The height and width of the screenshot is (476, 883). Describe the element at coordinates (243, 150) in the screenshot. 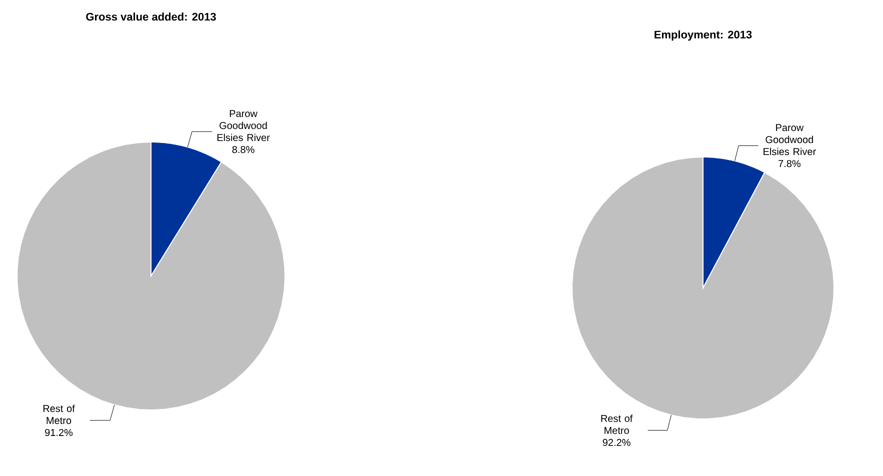

I see `data-label: 8.8%` at that location.